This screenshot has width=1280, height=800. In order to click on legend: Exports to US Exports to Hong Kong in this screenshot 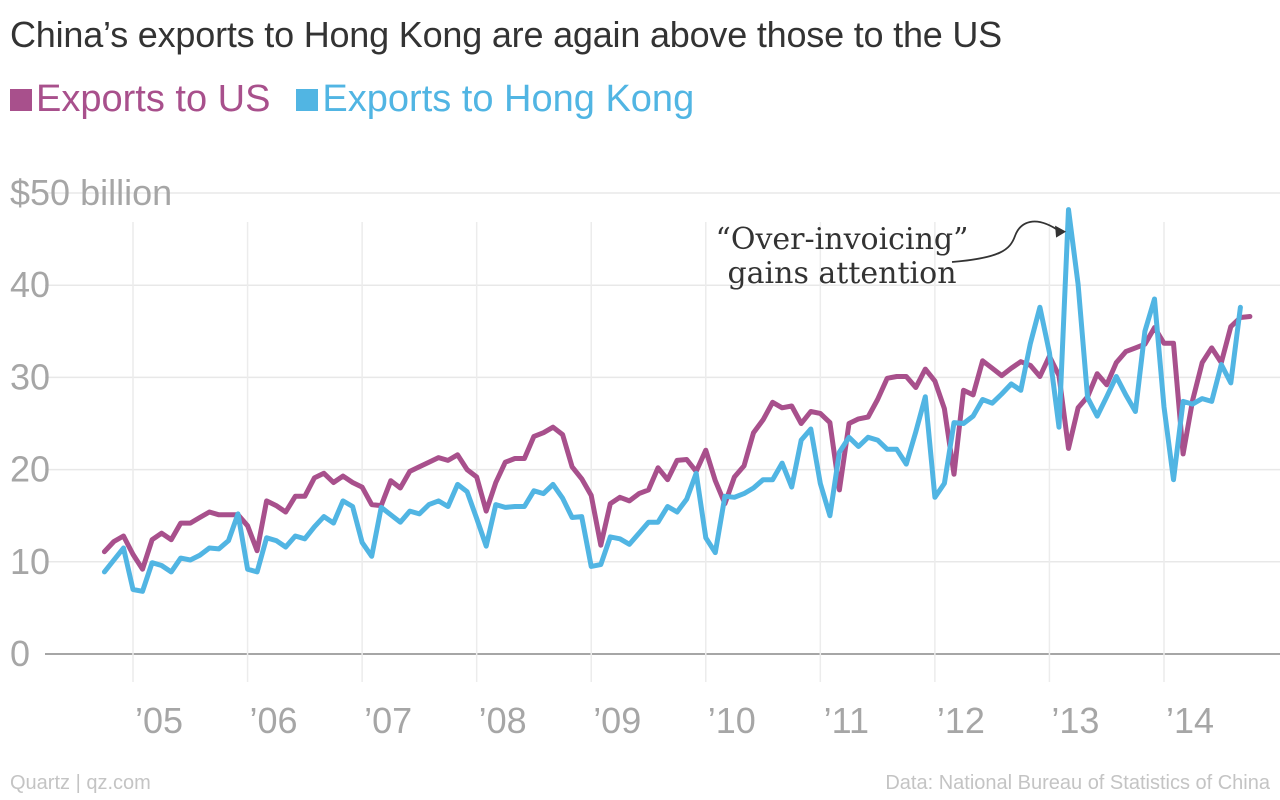, I will do `click(365, 99)`.